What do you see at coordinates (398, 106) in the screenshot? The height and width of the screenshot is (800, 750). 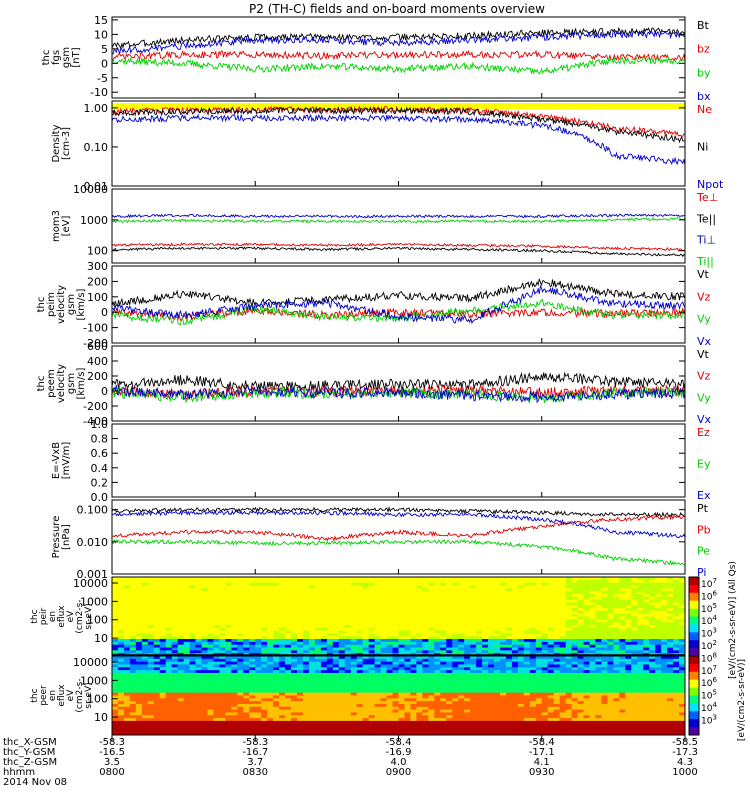 I see `density-flag-bar` at bounding box center [398, 106].